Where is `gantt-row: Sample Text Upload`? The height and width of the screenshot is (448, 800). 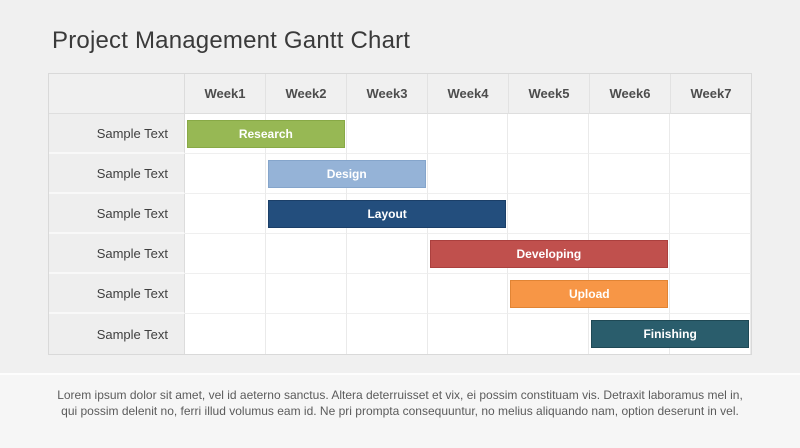
gantt-row: Sample Text Upload is located at coordinates (400, 294).